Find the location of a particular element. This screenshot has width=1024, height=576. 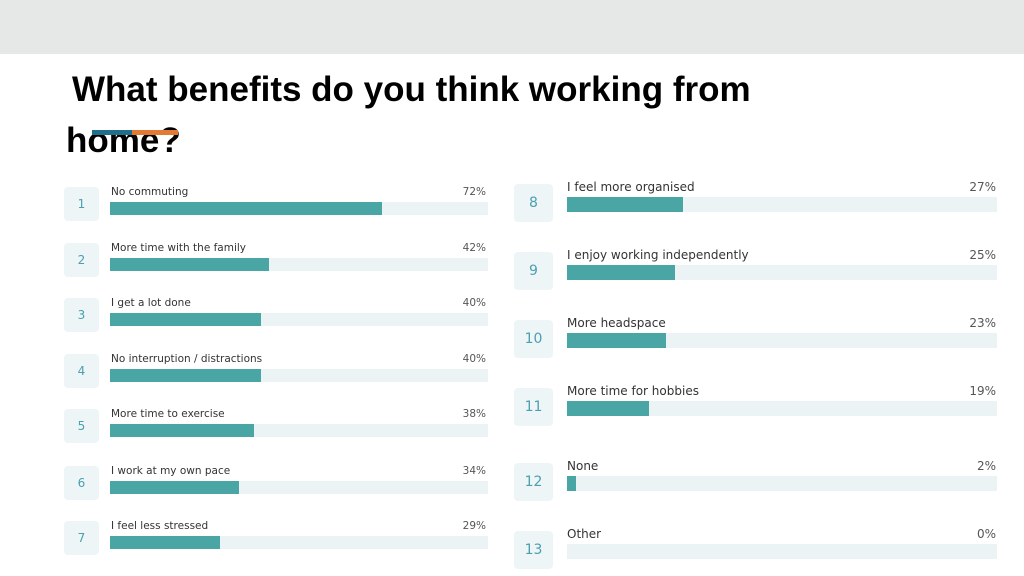

bar-label: No commuting is located at coordinates (150, 192).